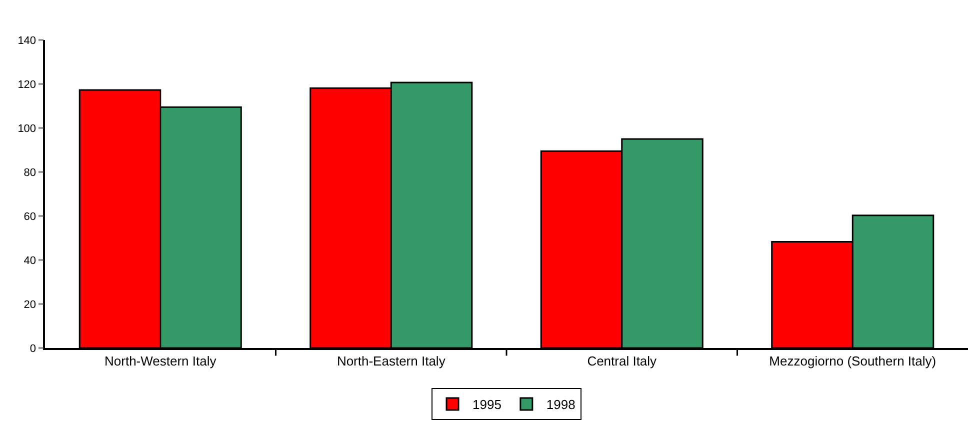 Image resolution: width=973 pixels, height=428 pixels. Describe the element at coordinates (391, 360) in the screenshot. I see `x-tick-label: North-Eastern Italy` at that location.